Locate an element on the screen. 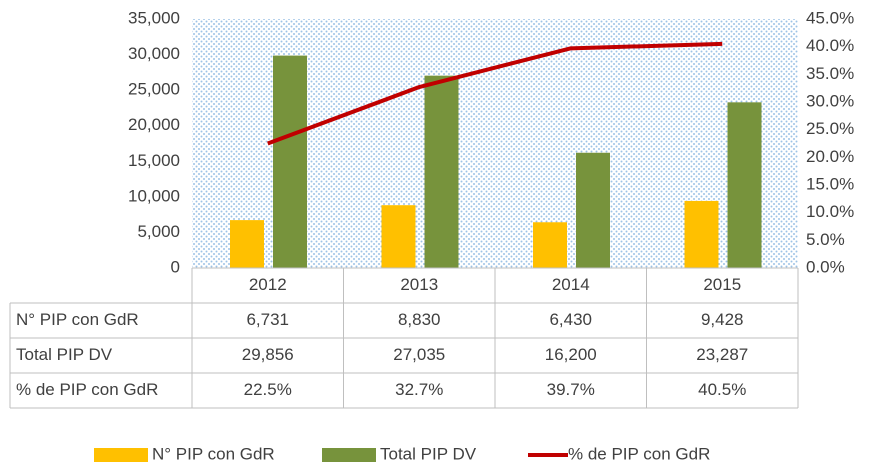  y2-tick-label: 15.0% is located at coordinates (830, 183).